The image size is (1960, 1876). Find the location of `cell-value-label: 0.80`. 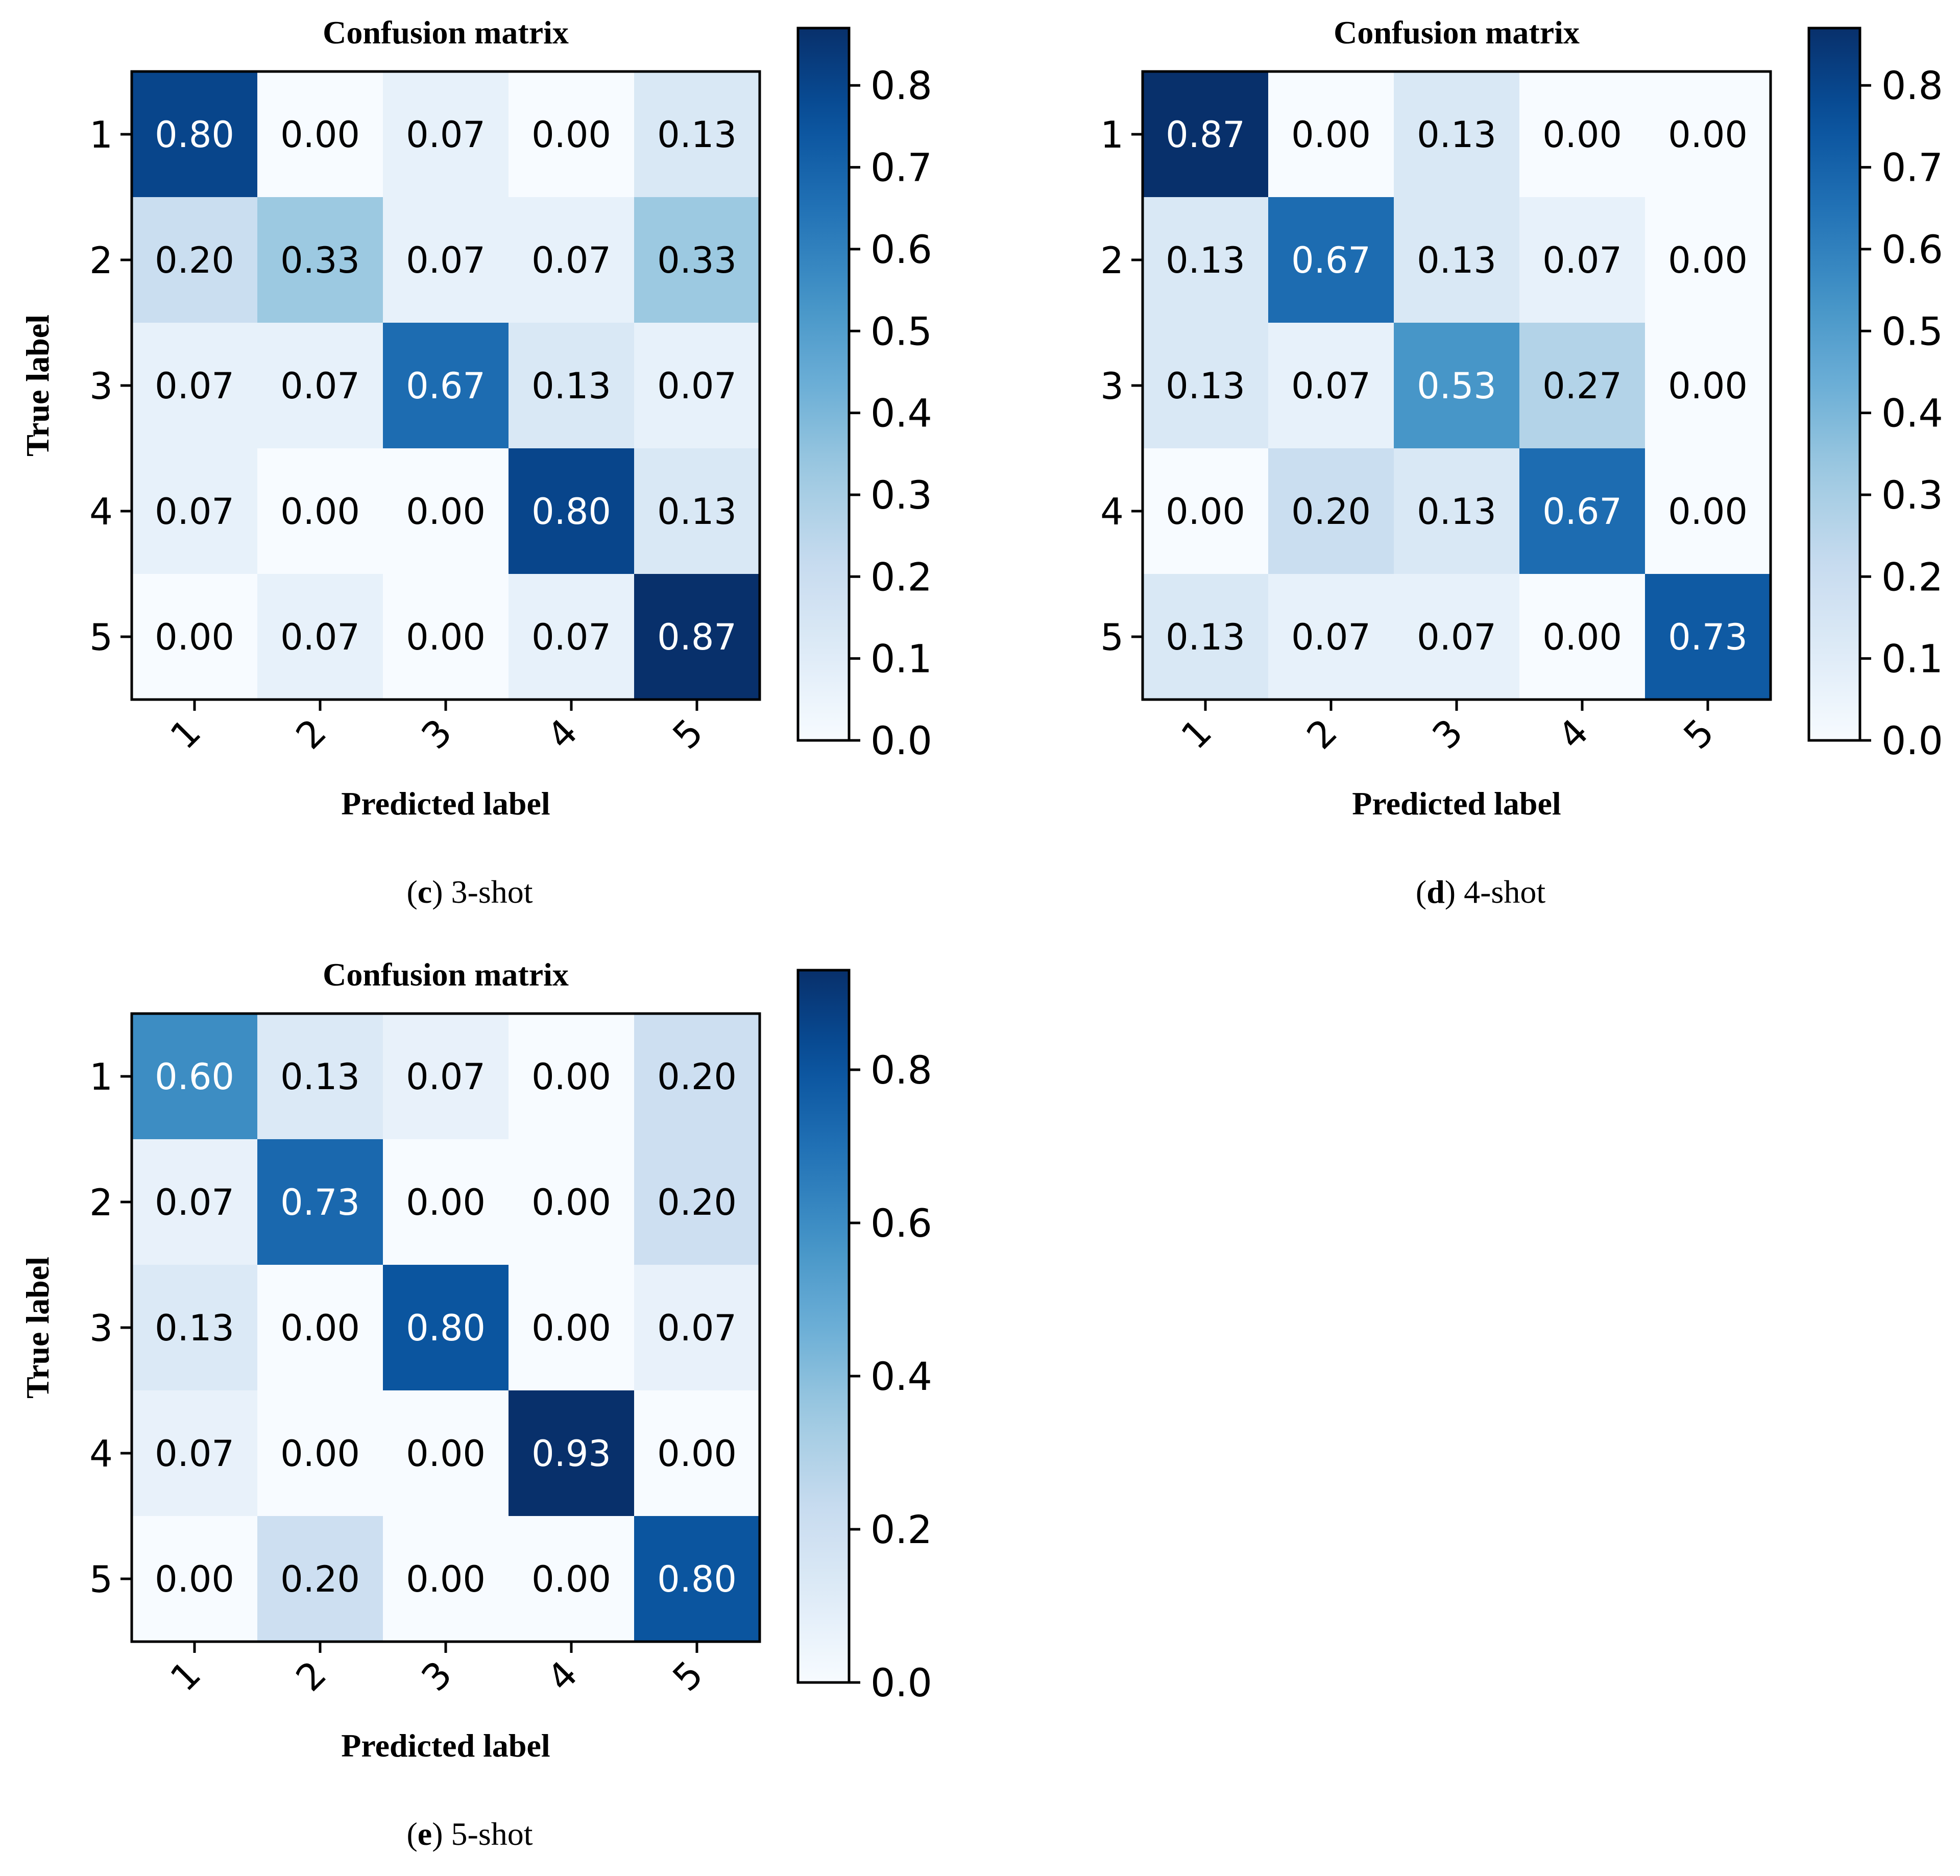

cell-value-label: 0.80 is located at coordinates (446, 1328).